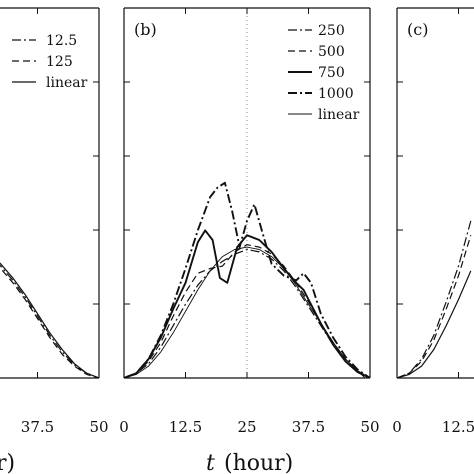  I want to click on x-axis-title-variable: t, so click(210, 462).